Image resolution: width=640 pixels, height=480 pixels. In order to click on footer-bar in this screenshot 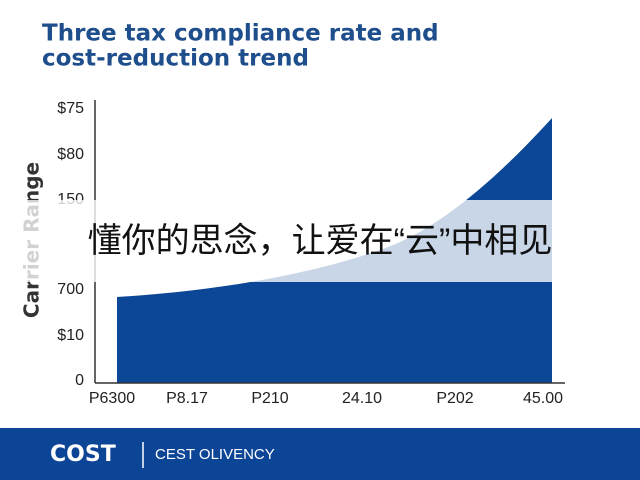, I will do `click(320, 454)`.